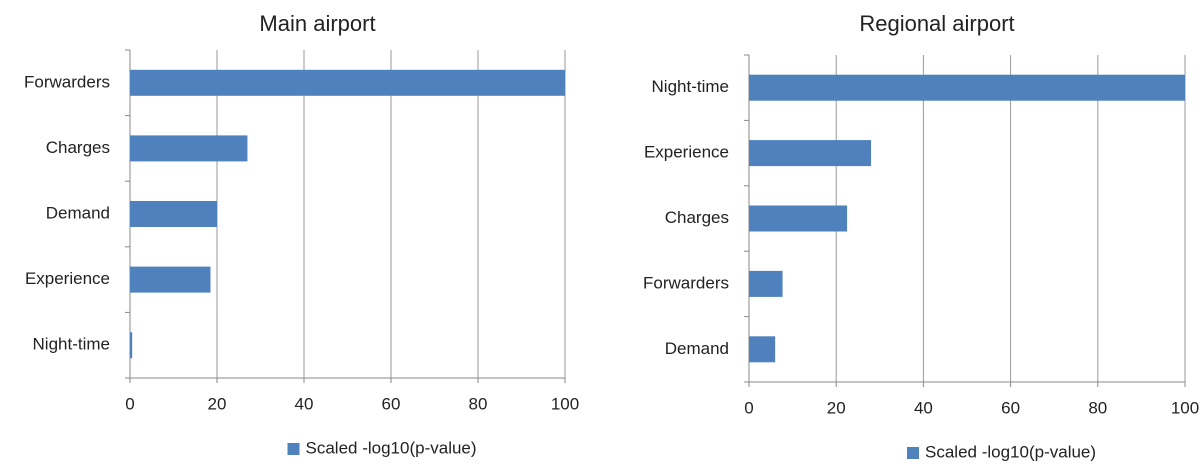 Image resolution: width=1201 pixels, height=467 pixels. Describe the element at coordinates (936, 23) in the screenshot. I see `chart-title: Regional airport` at that location.